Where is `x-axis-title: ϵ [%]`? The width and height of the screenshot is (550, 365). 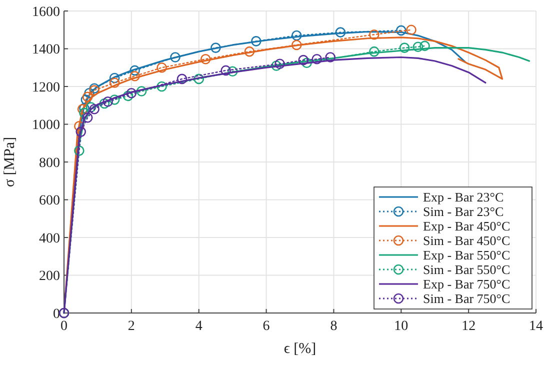
x-axis-title: ϵ [%] is located at coordinates (300, 349).